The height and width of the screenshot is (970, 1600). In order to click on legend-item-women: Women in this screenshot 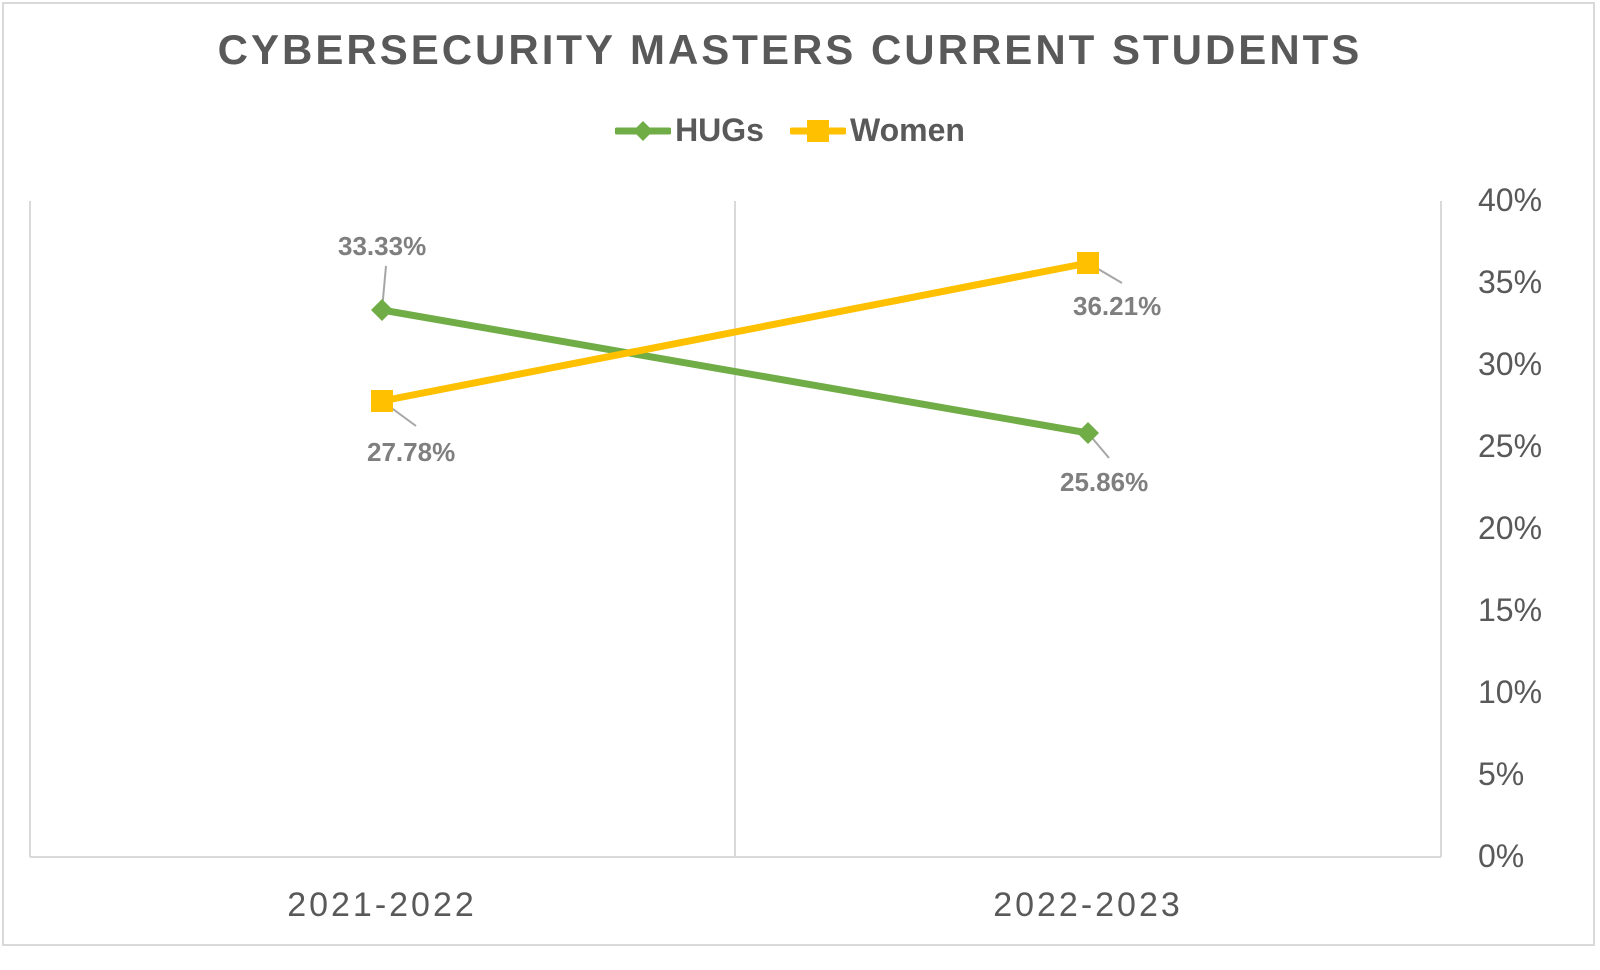, I will do `click(877, 130)`.